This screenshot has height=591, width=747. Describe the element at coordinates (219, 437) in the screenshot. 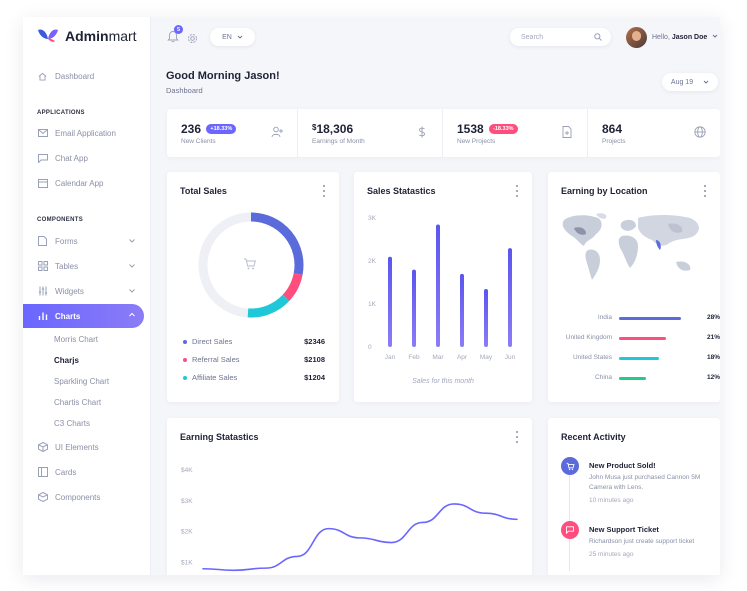

I see `card-title: Earning Statastics` at that location.